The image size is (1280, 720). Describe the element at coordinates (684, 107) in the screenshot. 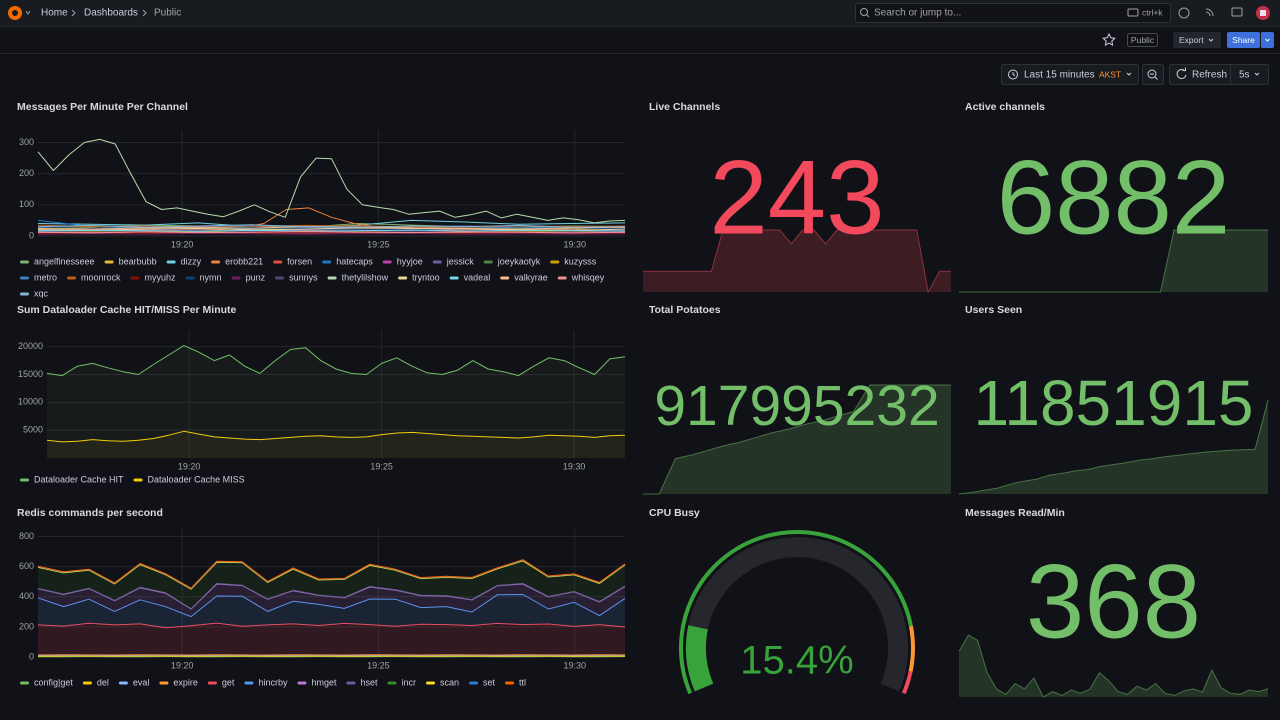

I see `panel-title: Live Channels` at that location.